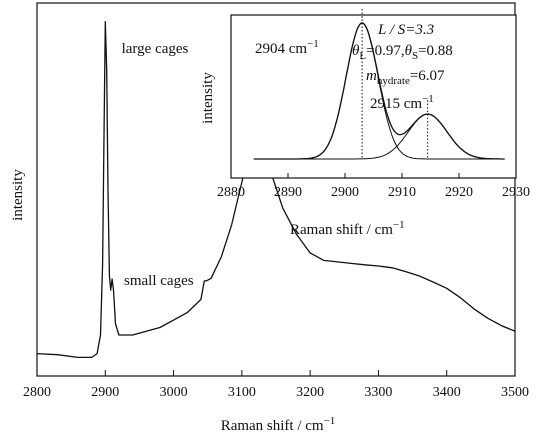  I want to click on inset-m-hydrate: mhydrate=6.07, so click(405, 77).